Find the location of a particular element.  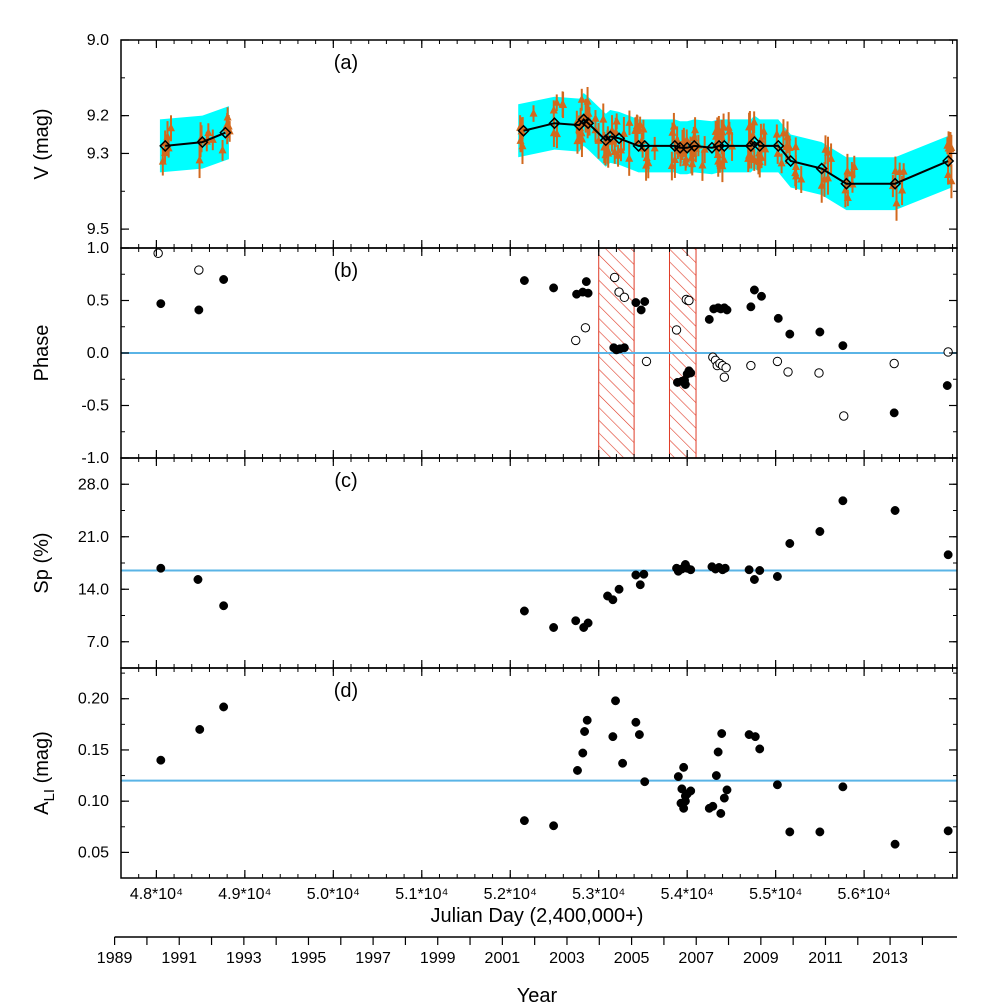

year-tick-label: 2011 is located at coordinates (825, 958).